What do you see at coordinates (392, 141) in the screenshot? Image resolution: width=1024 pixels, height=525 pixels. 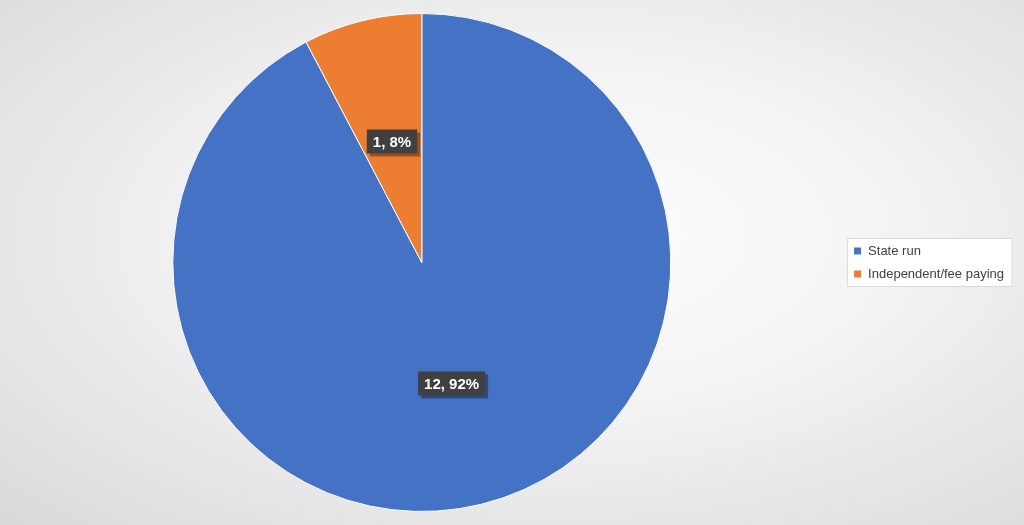 I see `data-label: 1, 8%` at bounding box center [392, 141].